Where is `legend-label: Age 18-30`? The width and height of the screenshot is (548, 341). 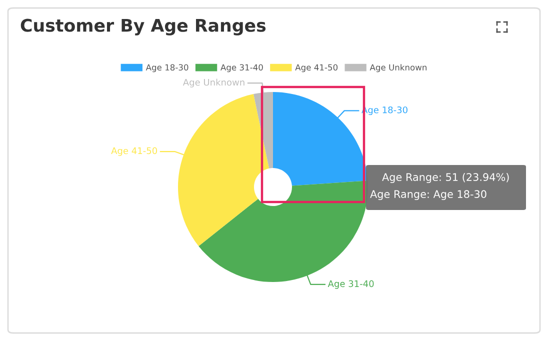
legend-label: Age 18-30 is located at coordinates (167, 68).